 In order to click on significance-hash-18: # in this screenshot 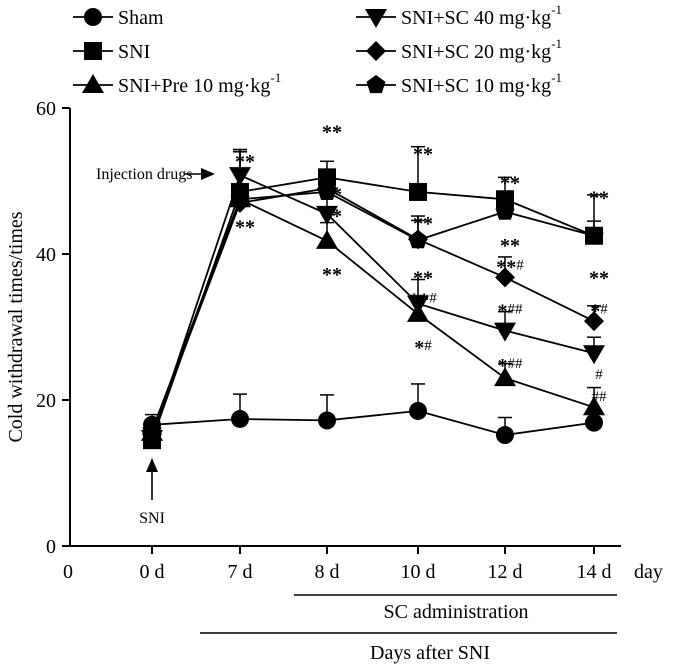, I will do `click(604, 309)`.